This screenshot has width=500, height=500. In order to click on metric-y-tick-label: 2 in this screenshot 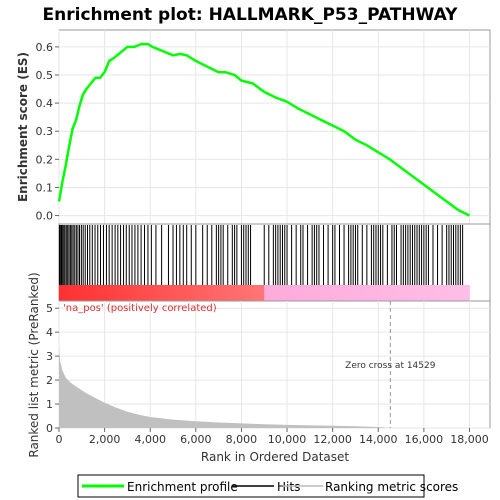, I will do `click(49, 380)`.